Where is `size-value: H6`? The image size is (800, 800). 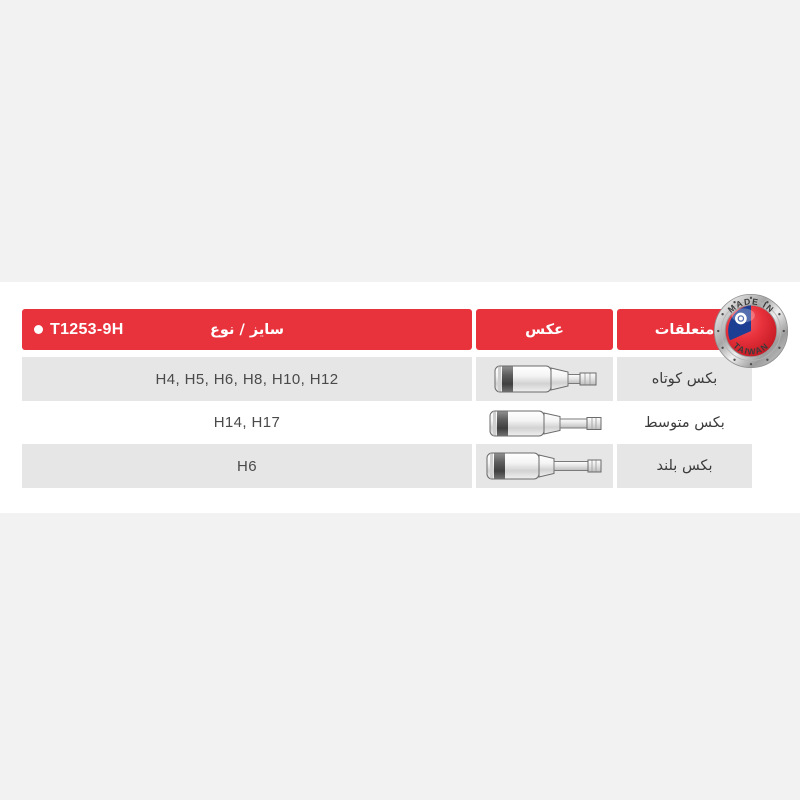 size-value: H6 is located at coordinates (247, 466).